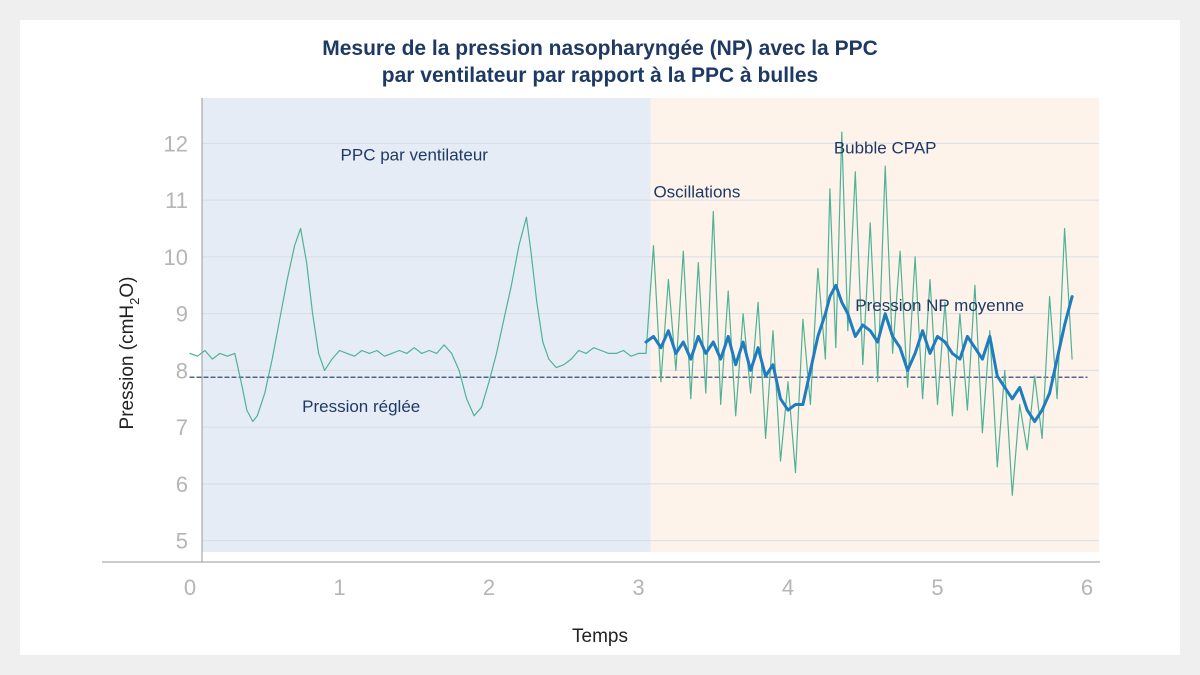 The image size is (1200, 675). What do you see at coordinates (788, 587) in the screenshot?
I see `x-tick-label: 4` at bounding box center [788, 587].